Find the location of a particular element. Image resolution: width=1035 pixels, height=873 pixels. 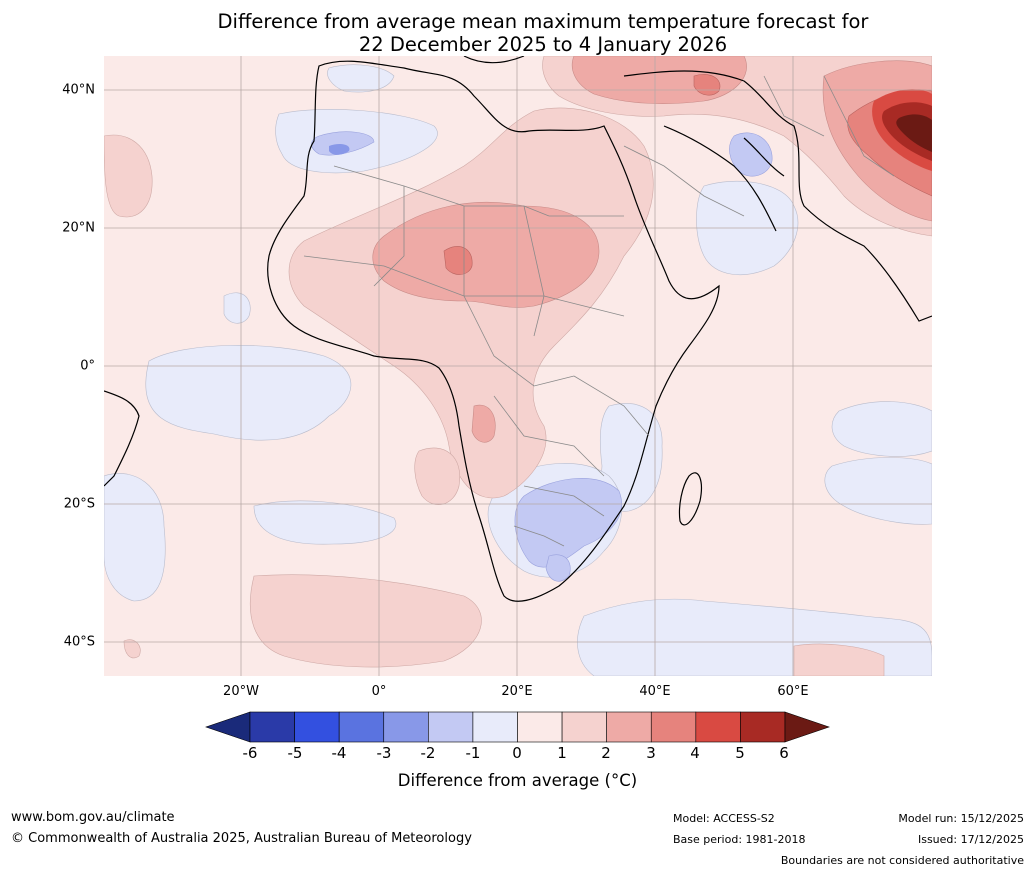

south-america-coastline is located at coordinates (122, 438).